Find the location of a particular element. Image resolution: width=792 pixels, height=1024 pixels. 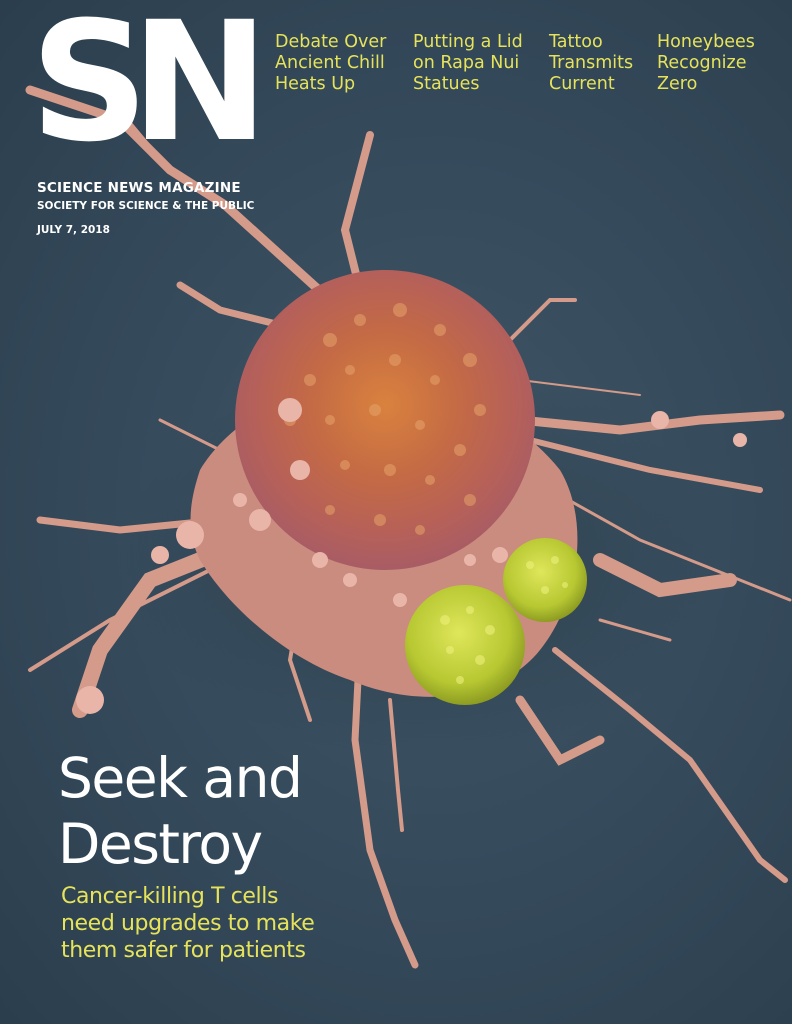

tumor-cell-body is located at coordinates (385, 420).